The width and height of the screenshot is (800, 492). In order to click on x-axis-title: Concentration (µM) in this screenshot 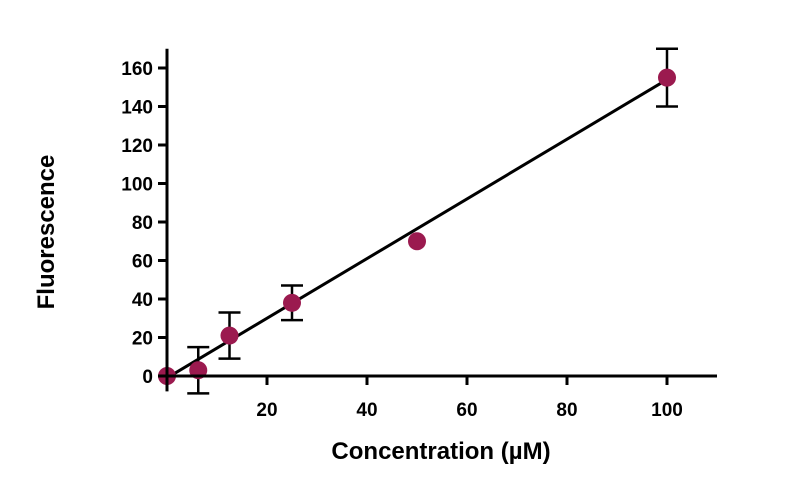, I will do `click(440, 451)`.